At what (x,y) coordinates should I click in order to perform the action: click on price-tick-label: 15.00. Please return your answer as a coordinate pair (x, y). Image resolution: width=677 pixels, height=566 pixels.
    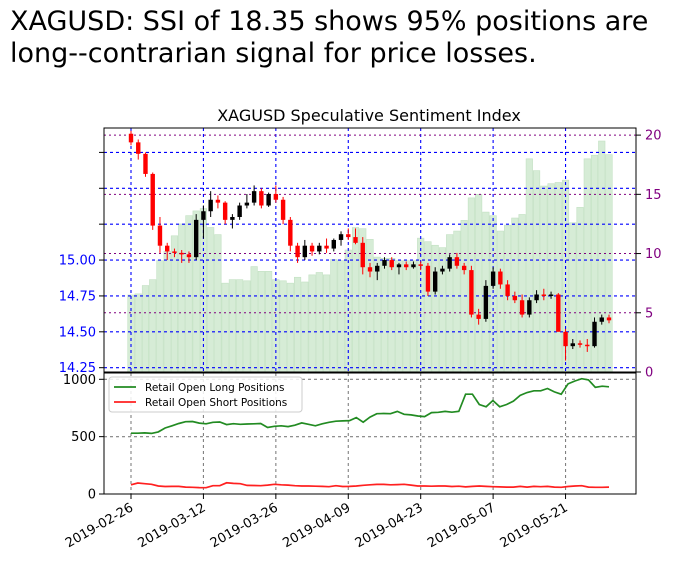
    Looking at the image, I should click on (77, 261).